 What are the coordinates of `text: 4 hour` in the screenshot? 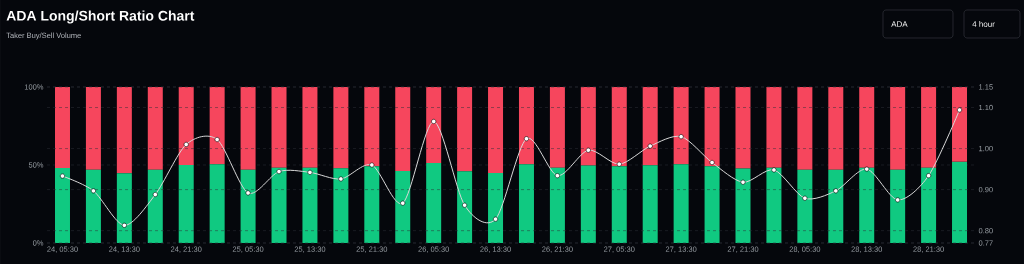 It's located at (983, 24).